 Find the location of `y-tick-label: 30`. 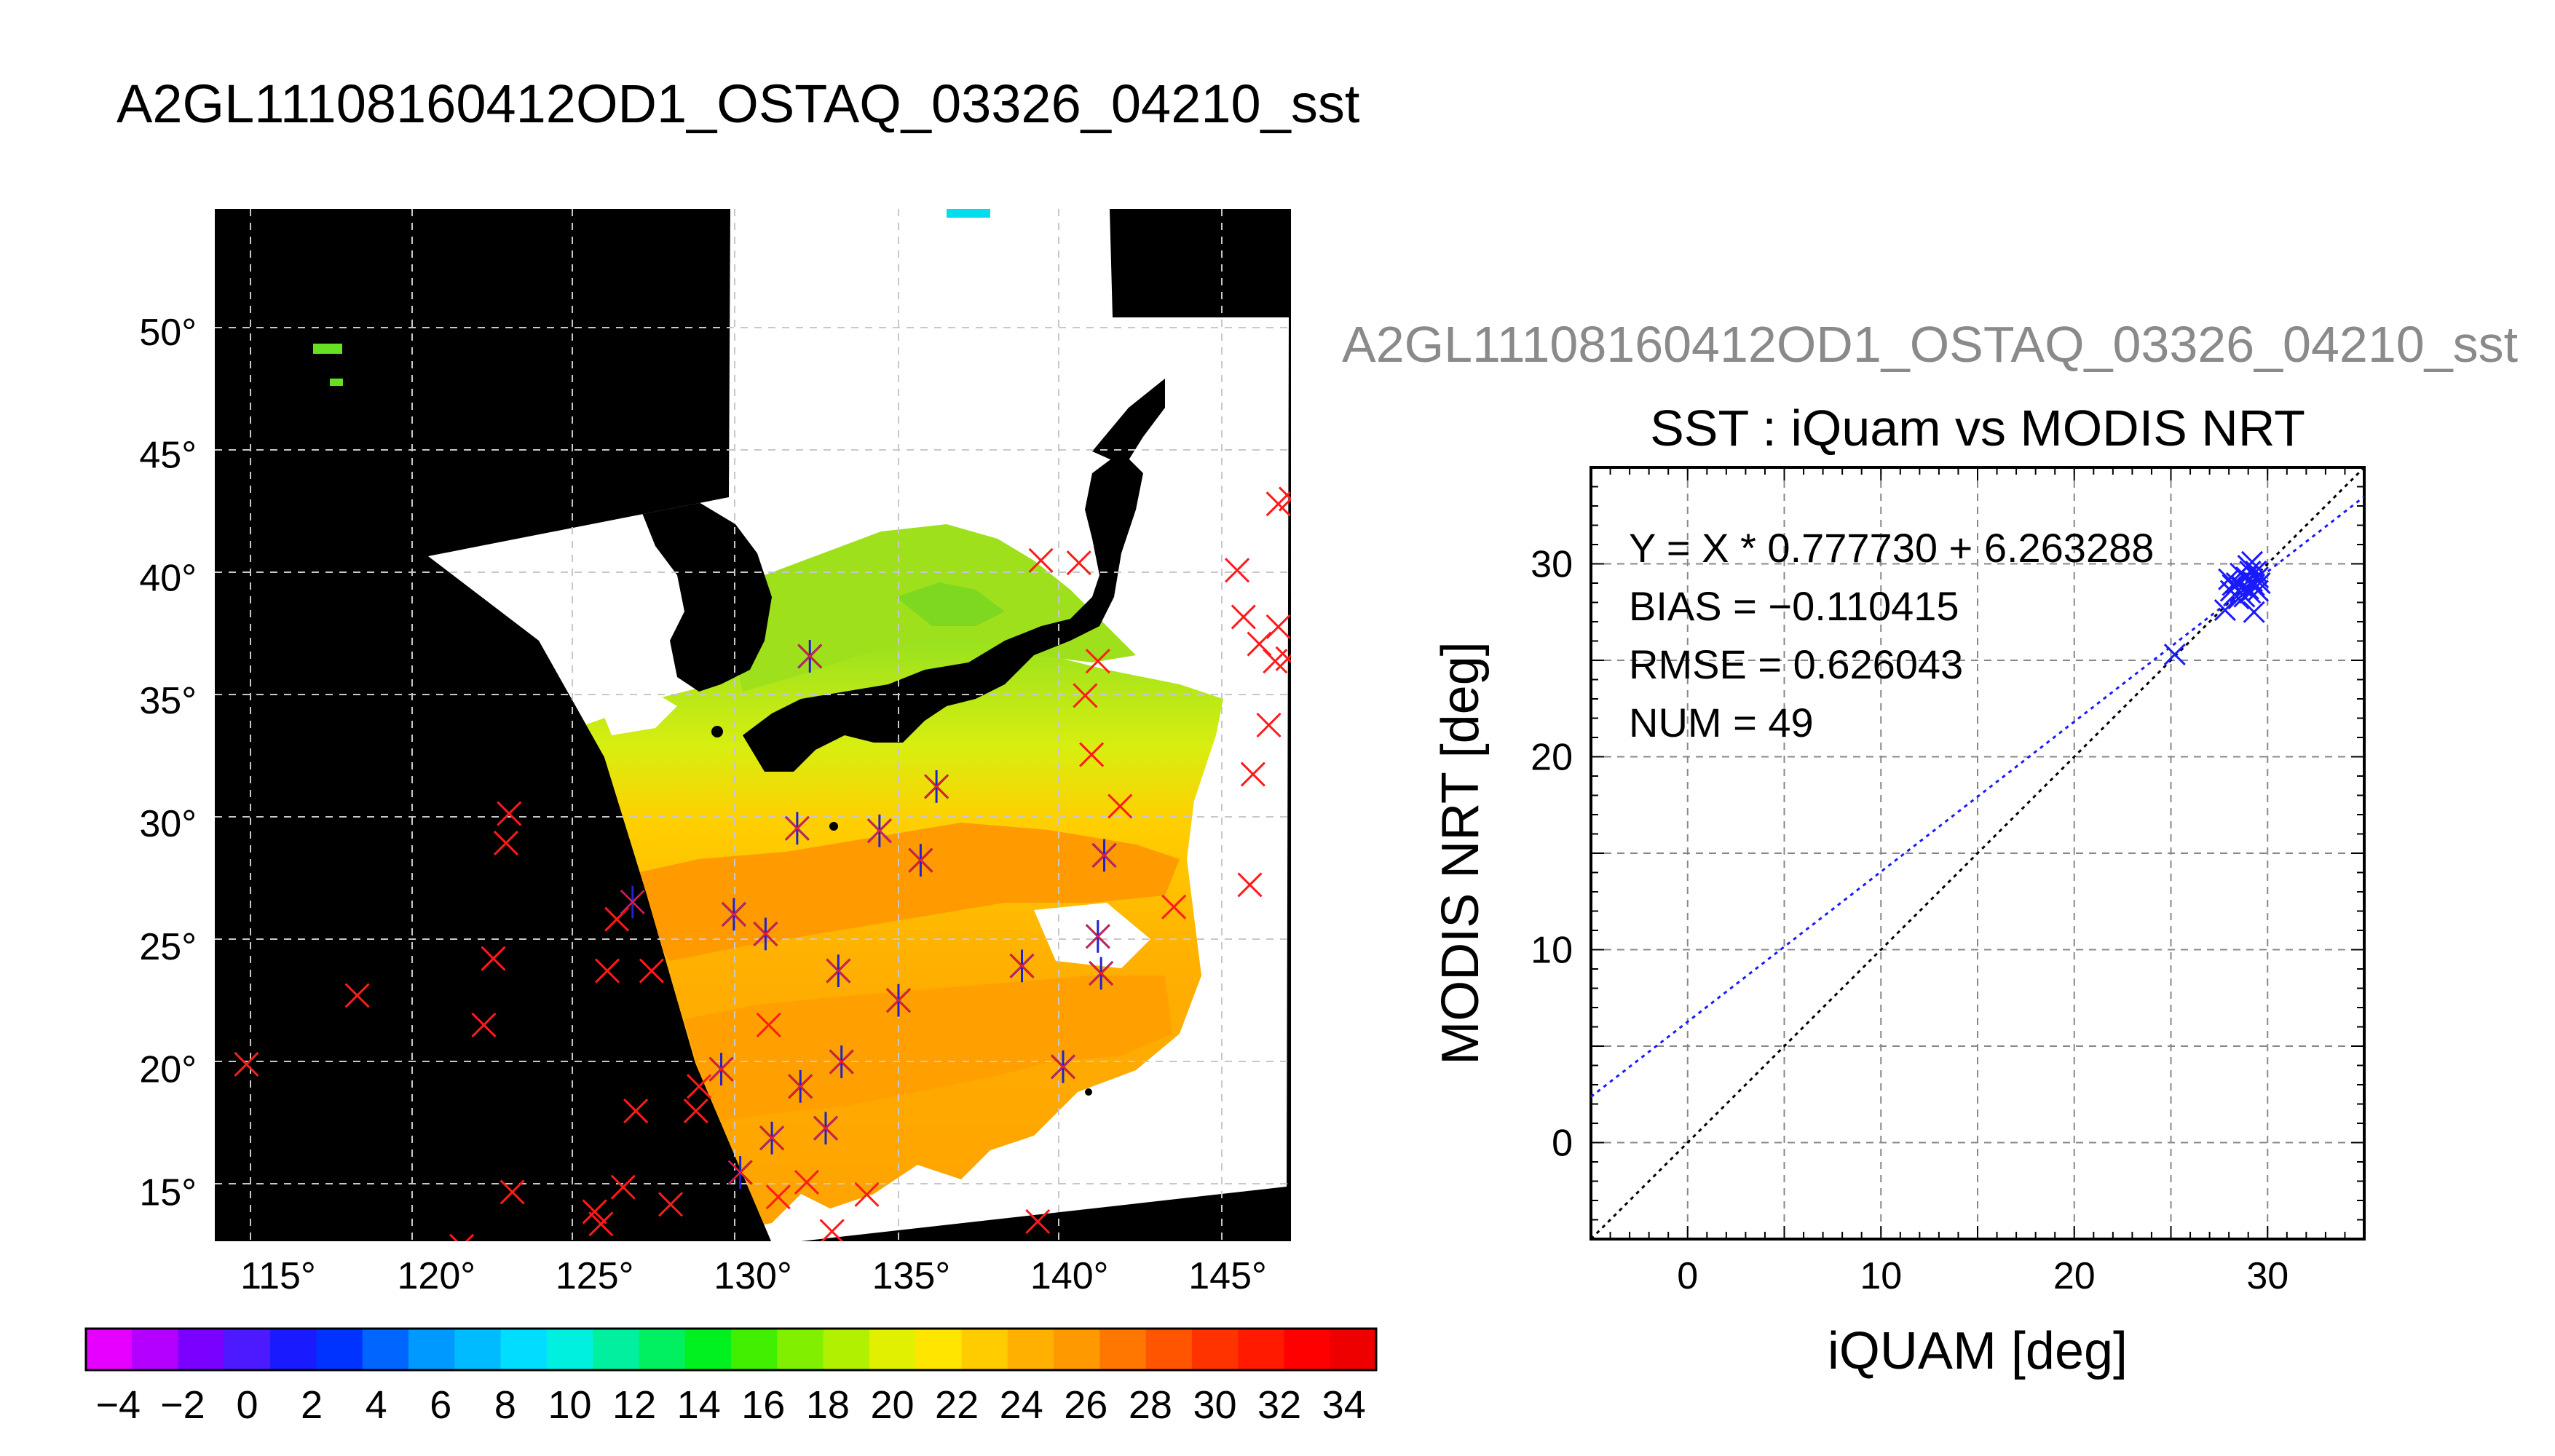

y-tick-label: 30 is located at coordinates (1552, 565).